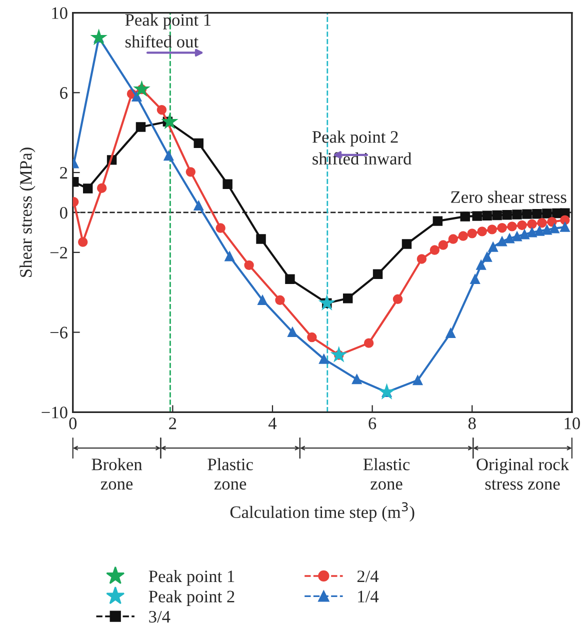  What do you see at coordinates (230, 474) in the screenshot?
I see `text: Plastic zone` at bounding box center [230, 474].